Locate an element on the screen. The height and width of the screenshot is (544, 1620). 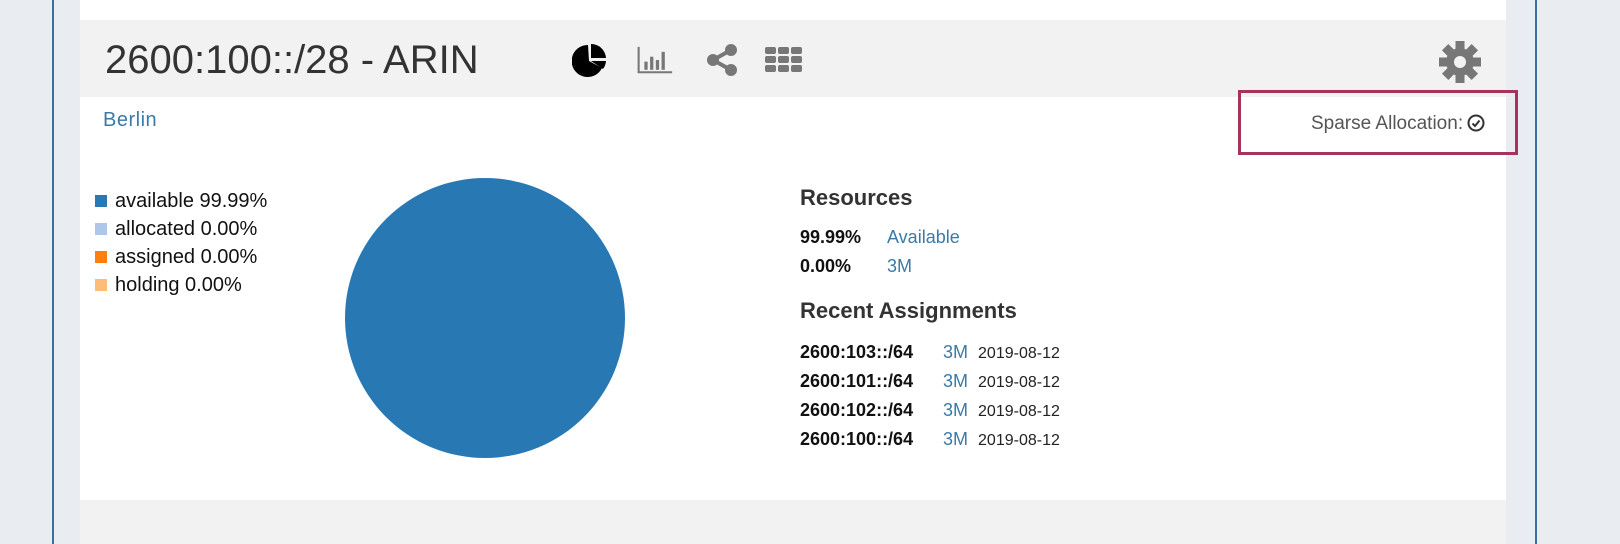
panel-title: 2600:100::/28 - ARIN is located at coordinates (292, 60).